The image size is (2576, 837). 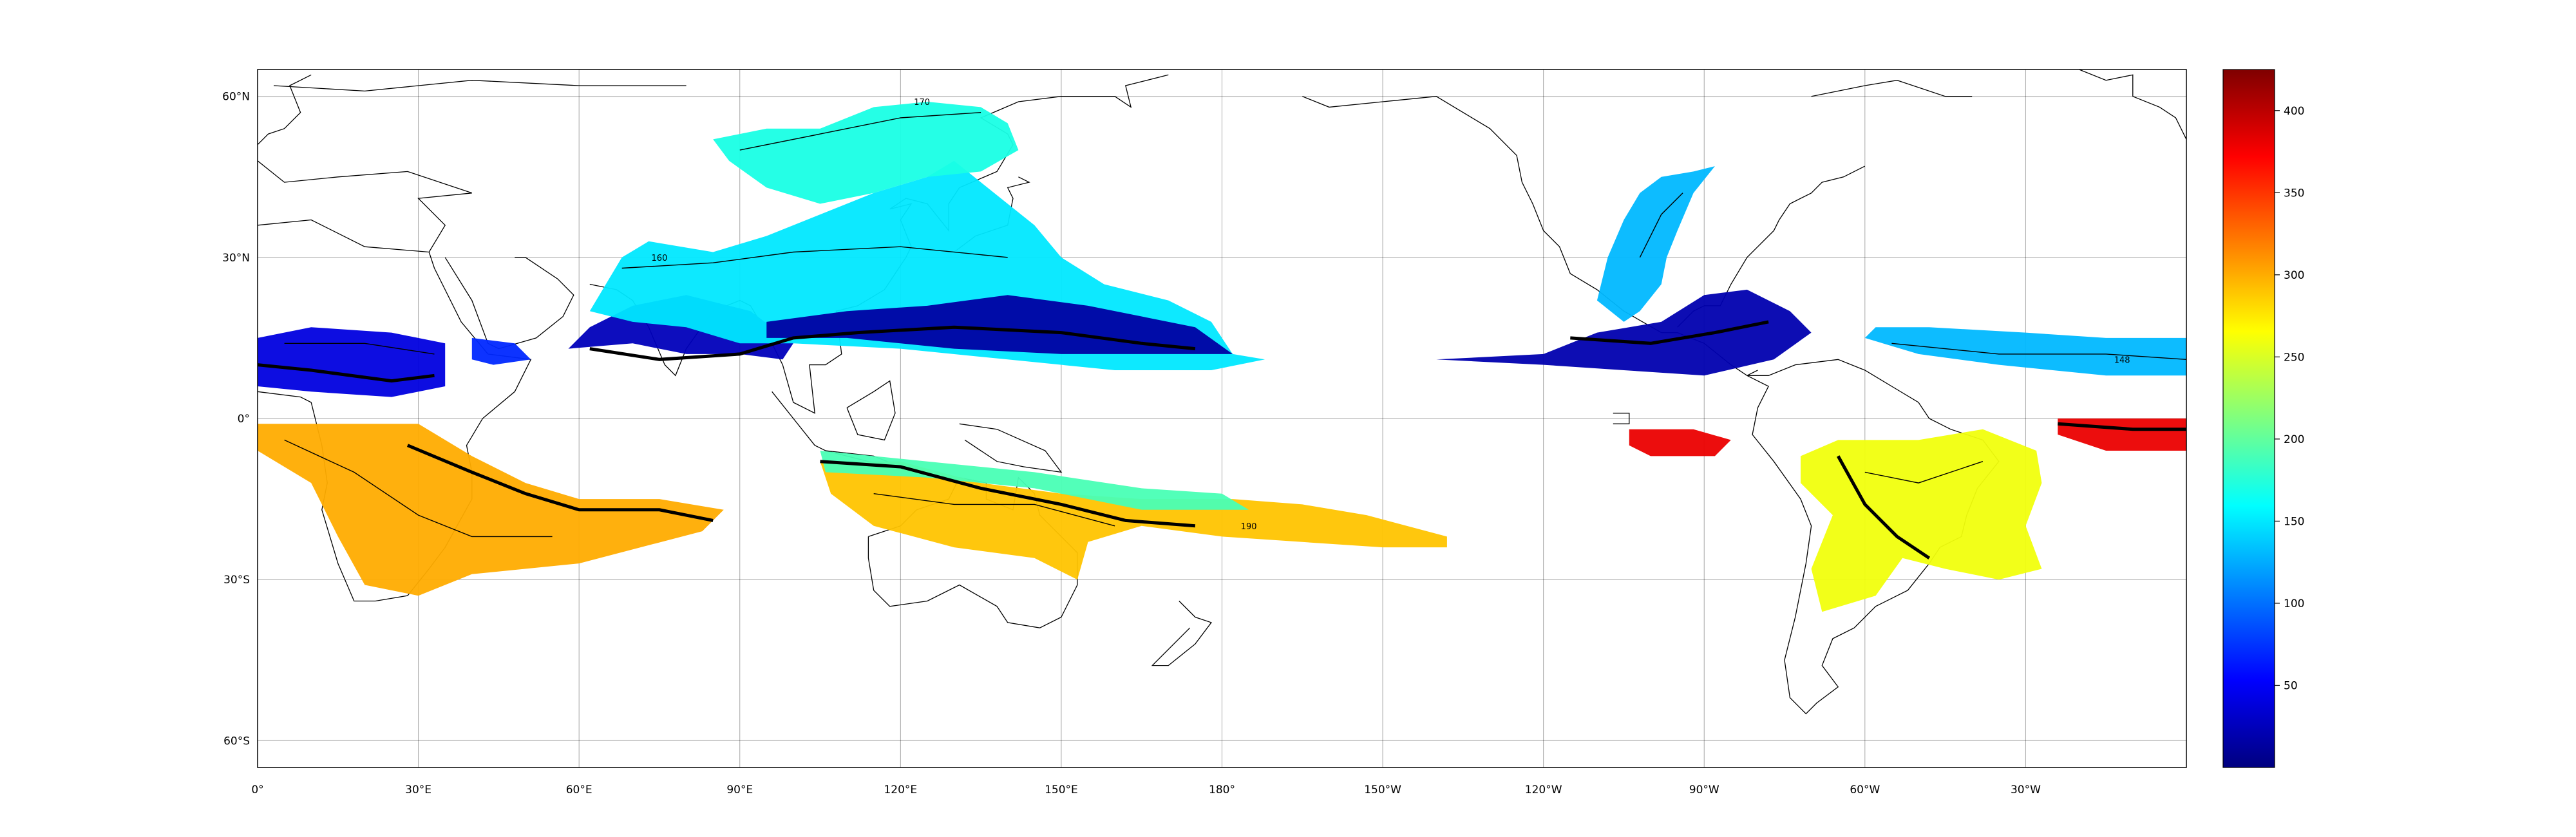 I want to click on colorbar-tick-label: 150, so click(x=2294, y=521).